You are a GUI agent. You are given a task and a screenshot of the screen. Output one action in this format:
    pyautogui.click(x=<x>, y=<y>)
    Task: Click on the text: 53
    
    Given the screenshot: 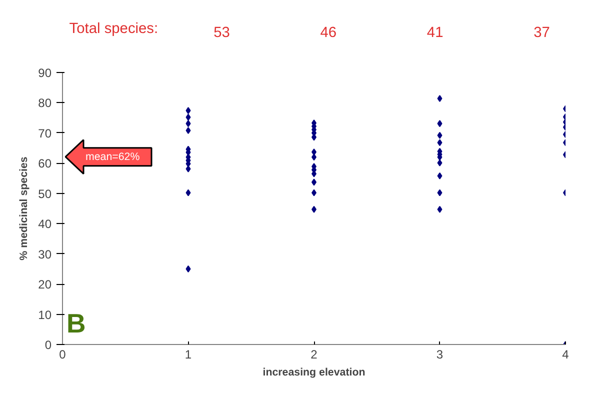 What is the action you would take?
    pyautogui.click(x=222, y=32)
    